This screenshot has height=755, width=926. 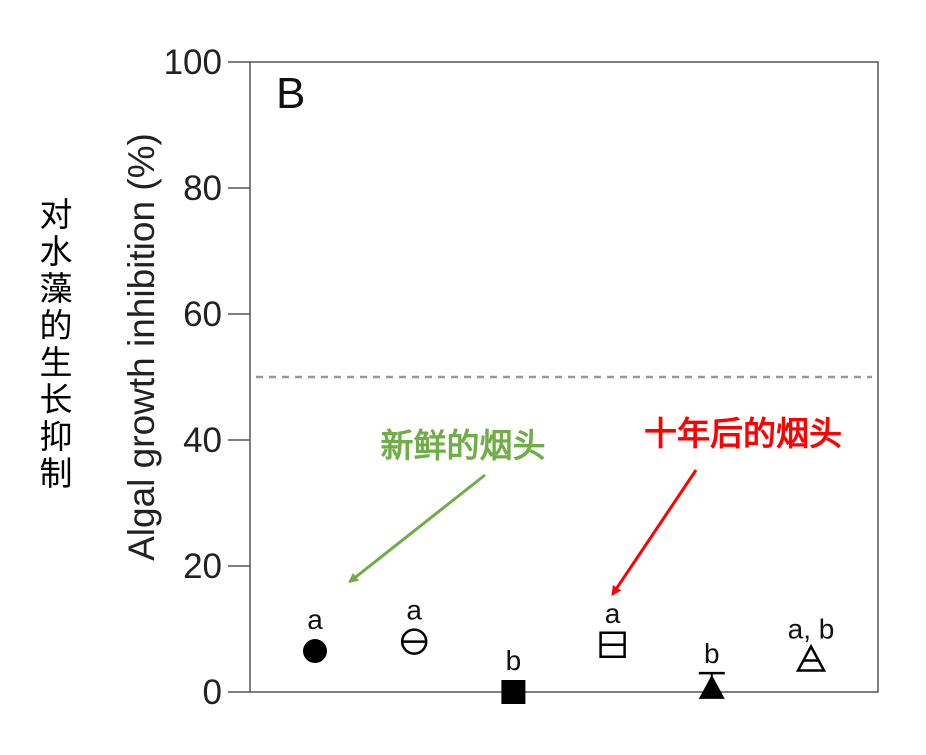 What do you see at coordinates (212, 692) in the screenshot?
I see `y-tick-label: 0` at bounding box center [212, 692].